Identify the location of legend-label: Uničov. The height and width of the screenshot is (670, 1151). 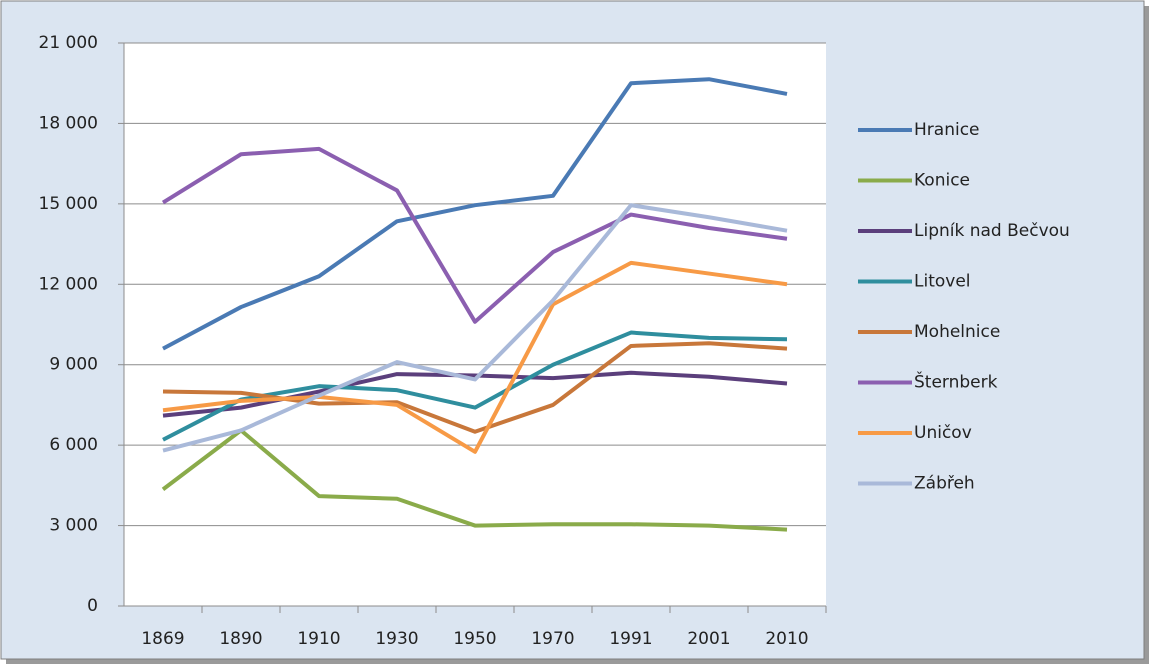
(943, 433).